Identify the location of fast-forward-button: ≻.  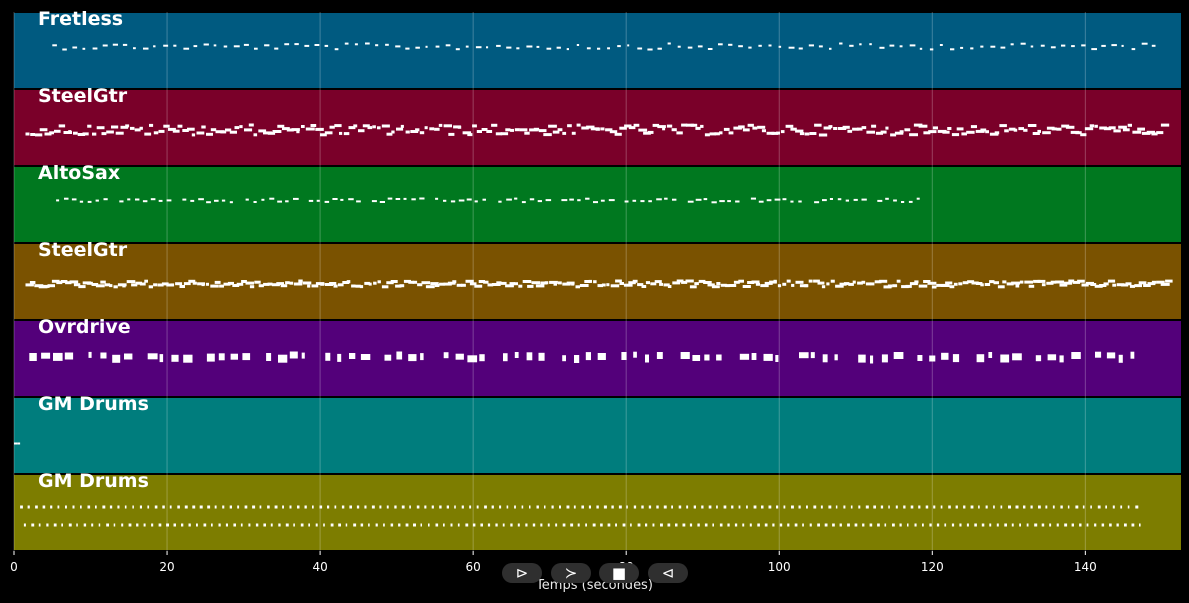
(571, 573).